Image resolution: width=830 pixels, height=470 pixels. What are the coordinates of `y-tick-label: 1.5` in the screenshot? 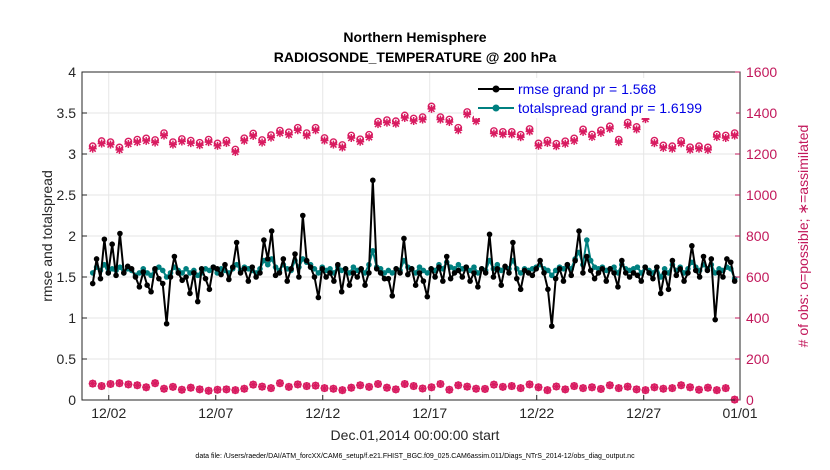 It's located at (67, 277).